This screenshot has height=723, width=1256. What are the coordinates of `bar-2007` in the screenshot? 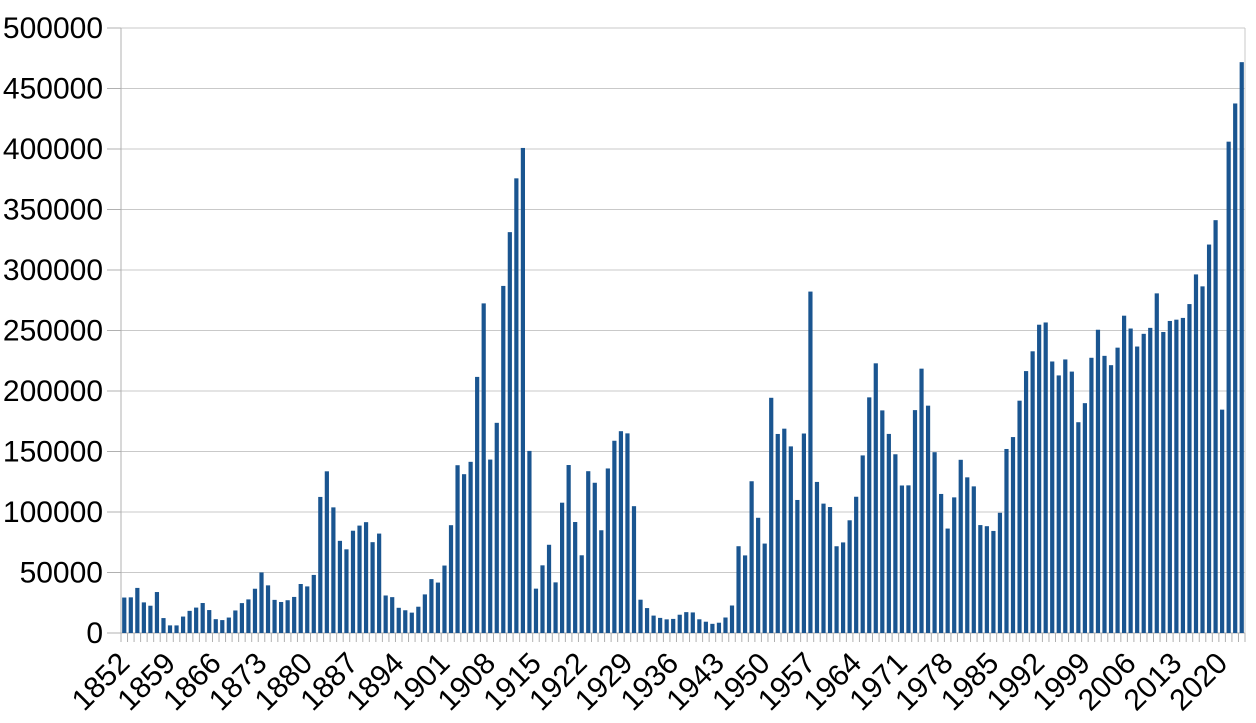 It's located at (1137, 489).